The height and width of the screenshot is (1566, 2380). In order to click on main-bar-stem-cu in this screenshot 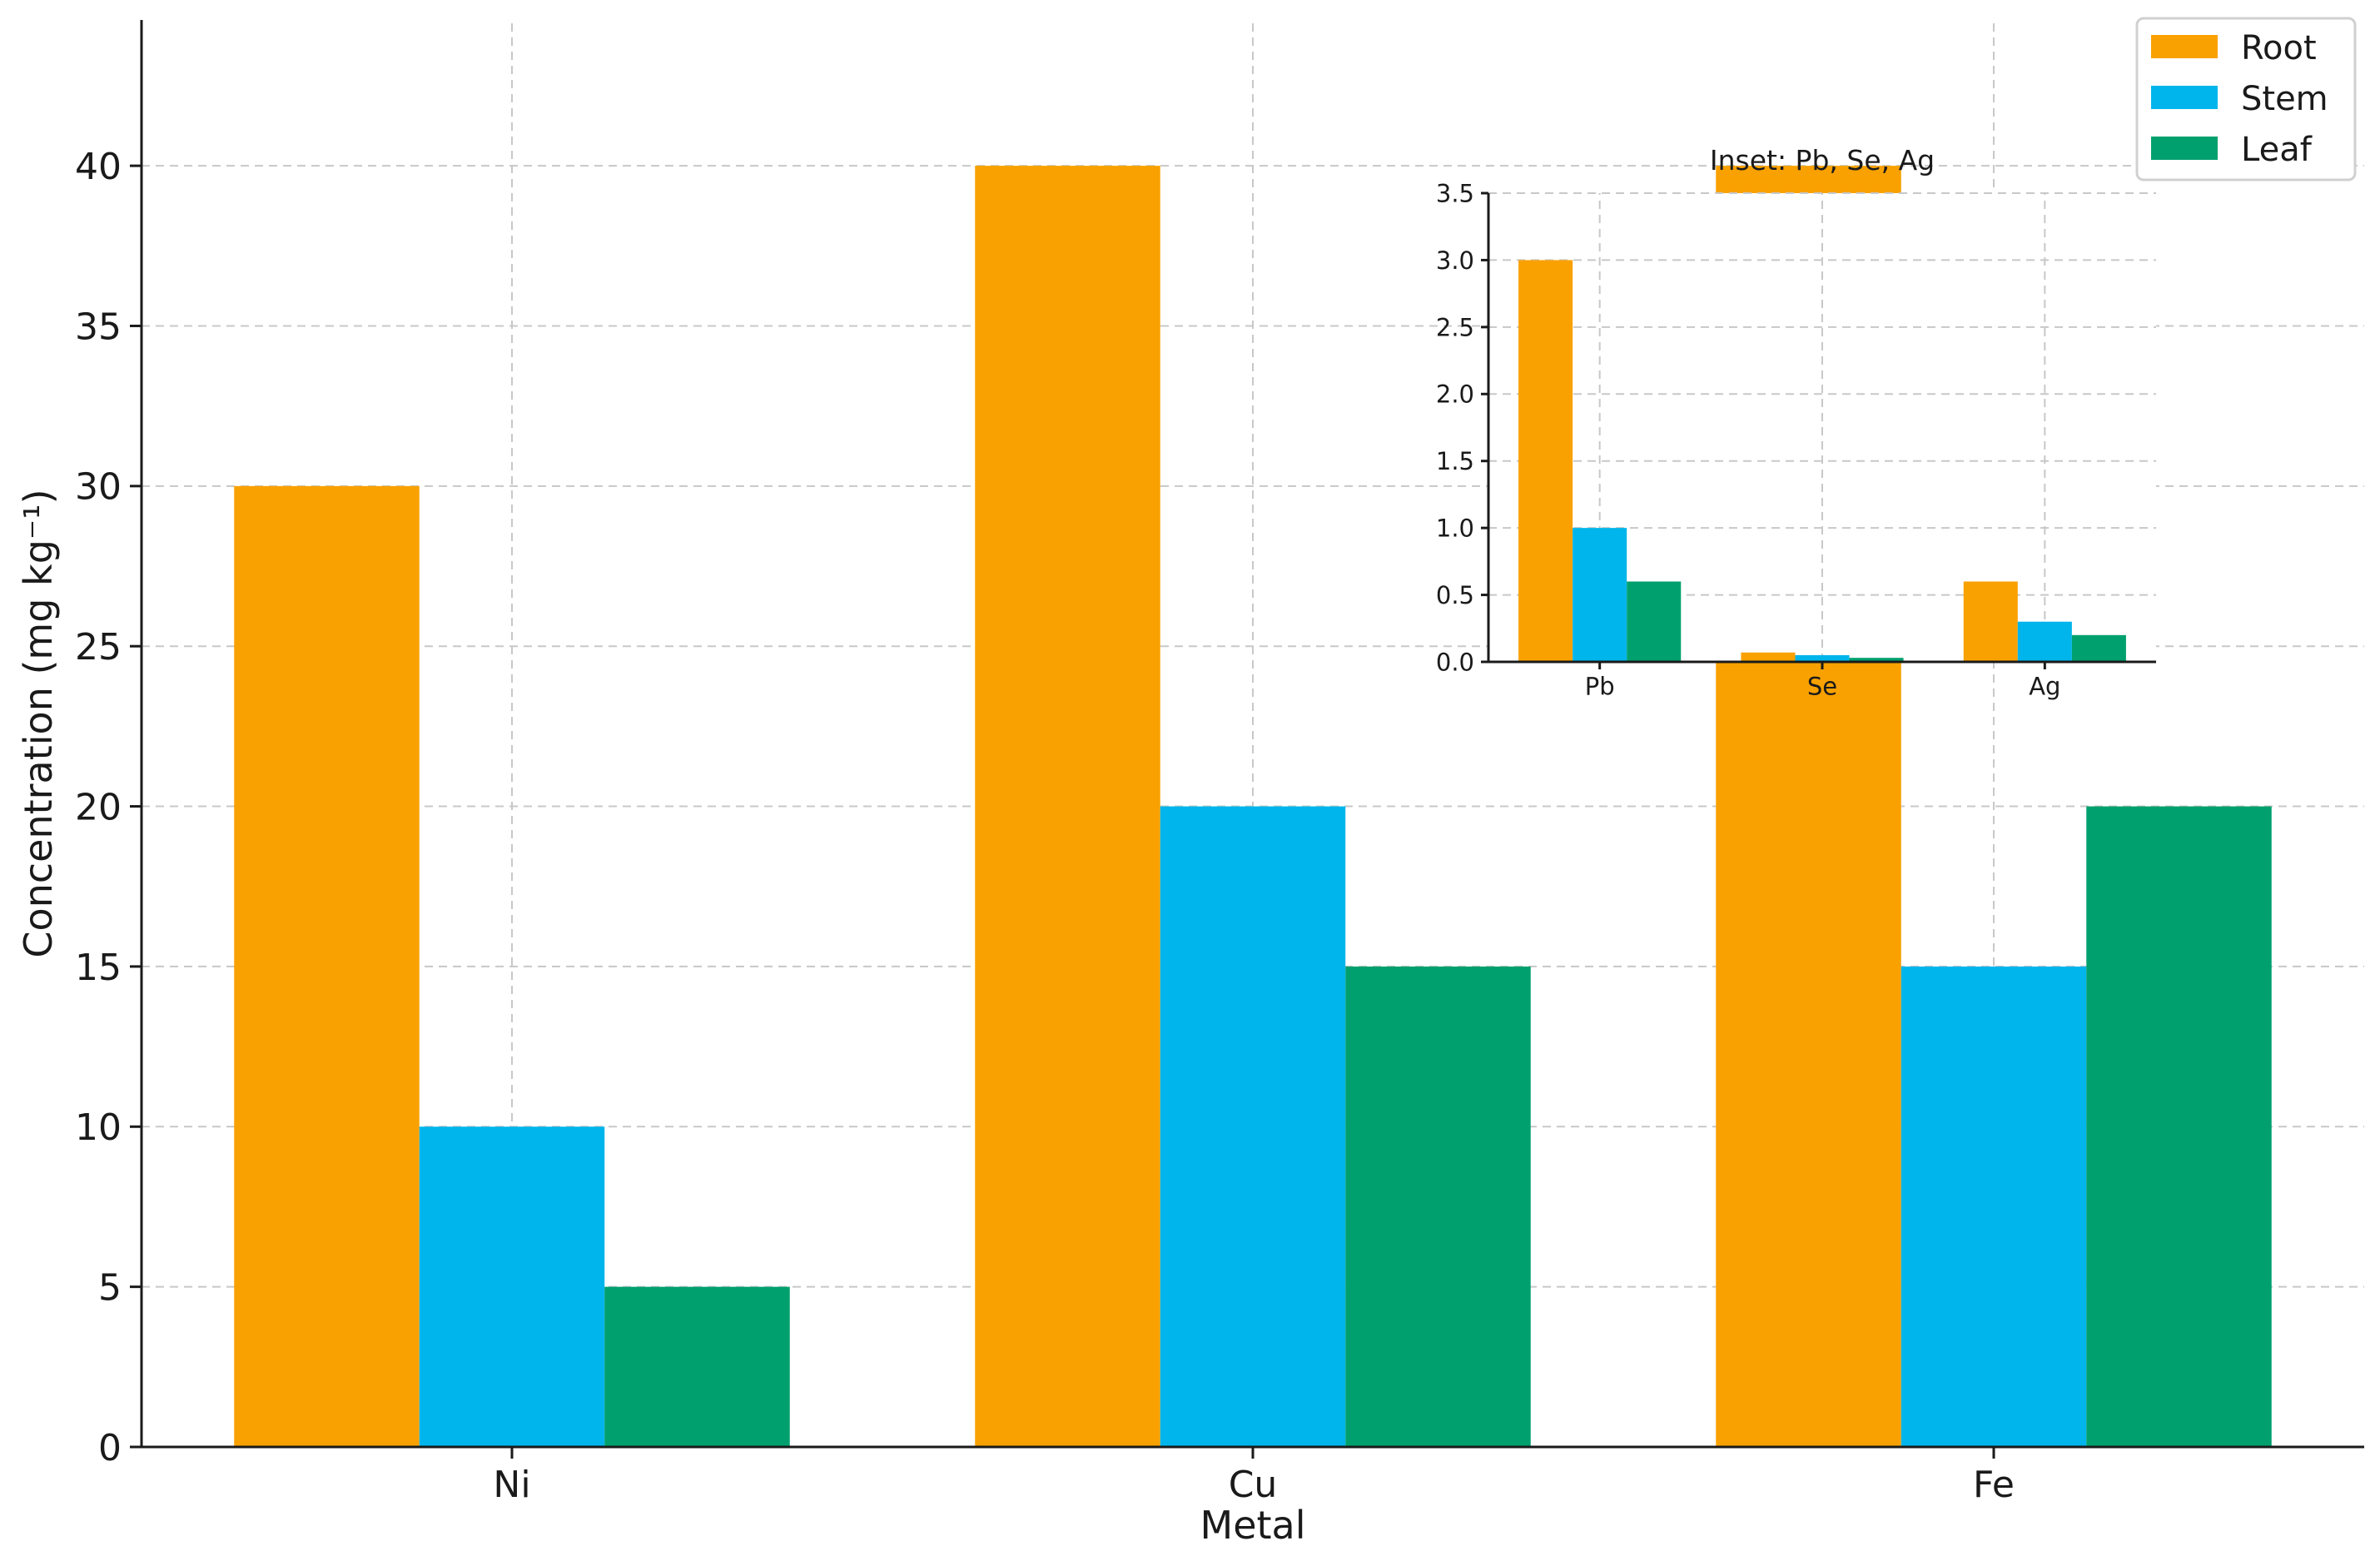, I will do `click(1253, 1126)`.